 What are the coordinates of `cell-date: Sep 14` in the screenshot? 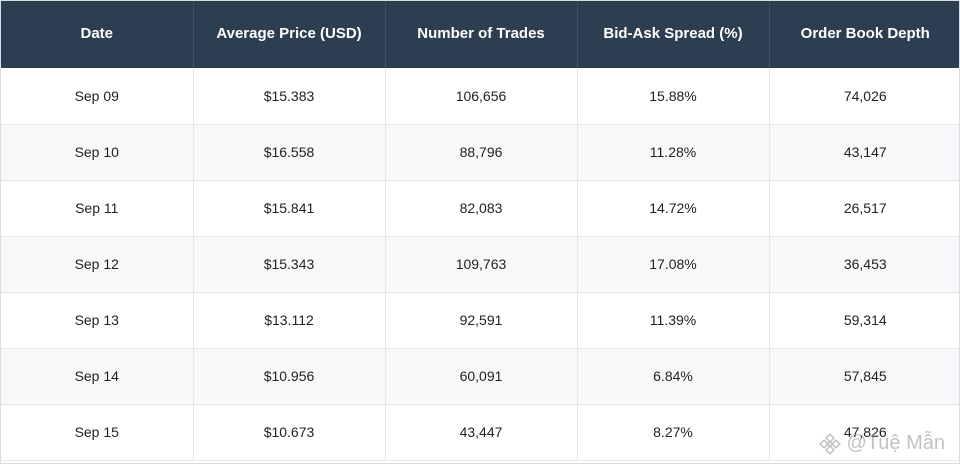 It's located at (97, 376).